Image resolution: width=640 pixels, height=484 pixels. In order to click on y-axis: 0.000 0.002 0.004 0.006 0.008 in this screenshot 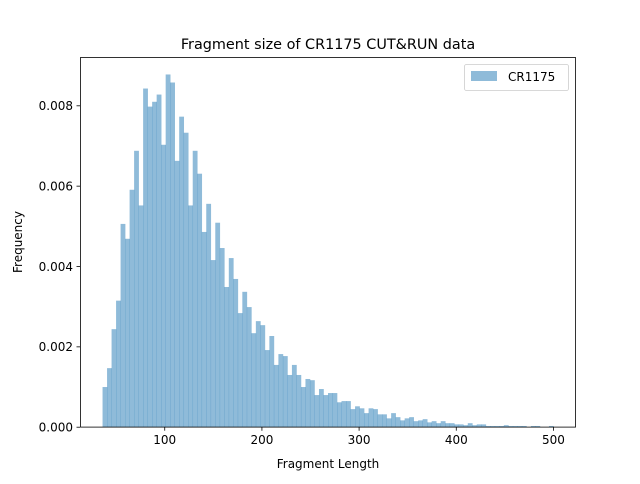, I will do `click(59, 267)`.